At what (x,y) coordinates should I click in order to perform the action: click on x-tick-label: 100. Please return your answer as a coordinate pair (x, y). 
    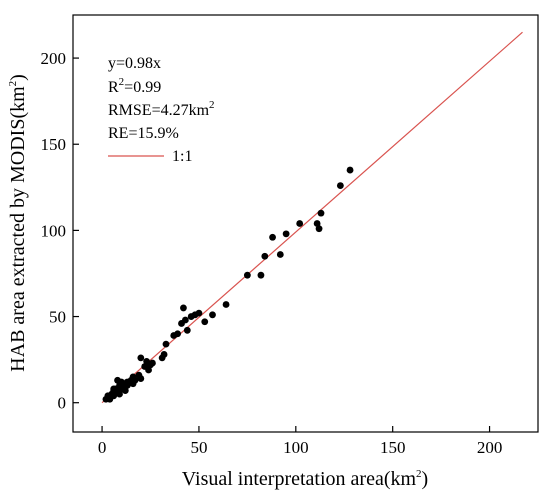
    Looking at the image, I should click on (296, 447).